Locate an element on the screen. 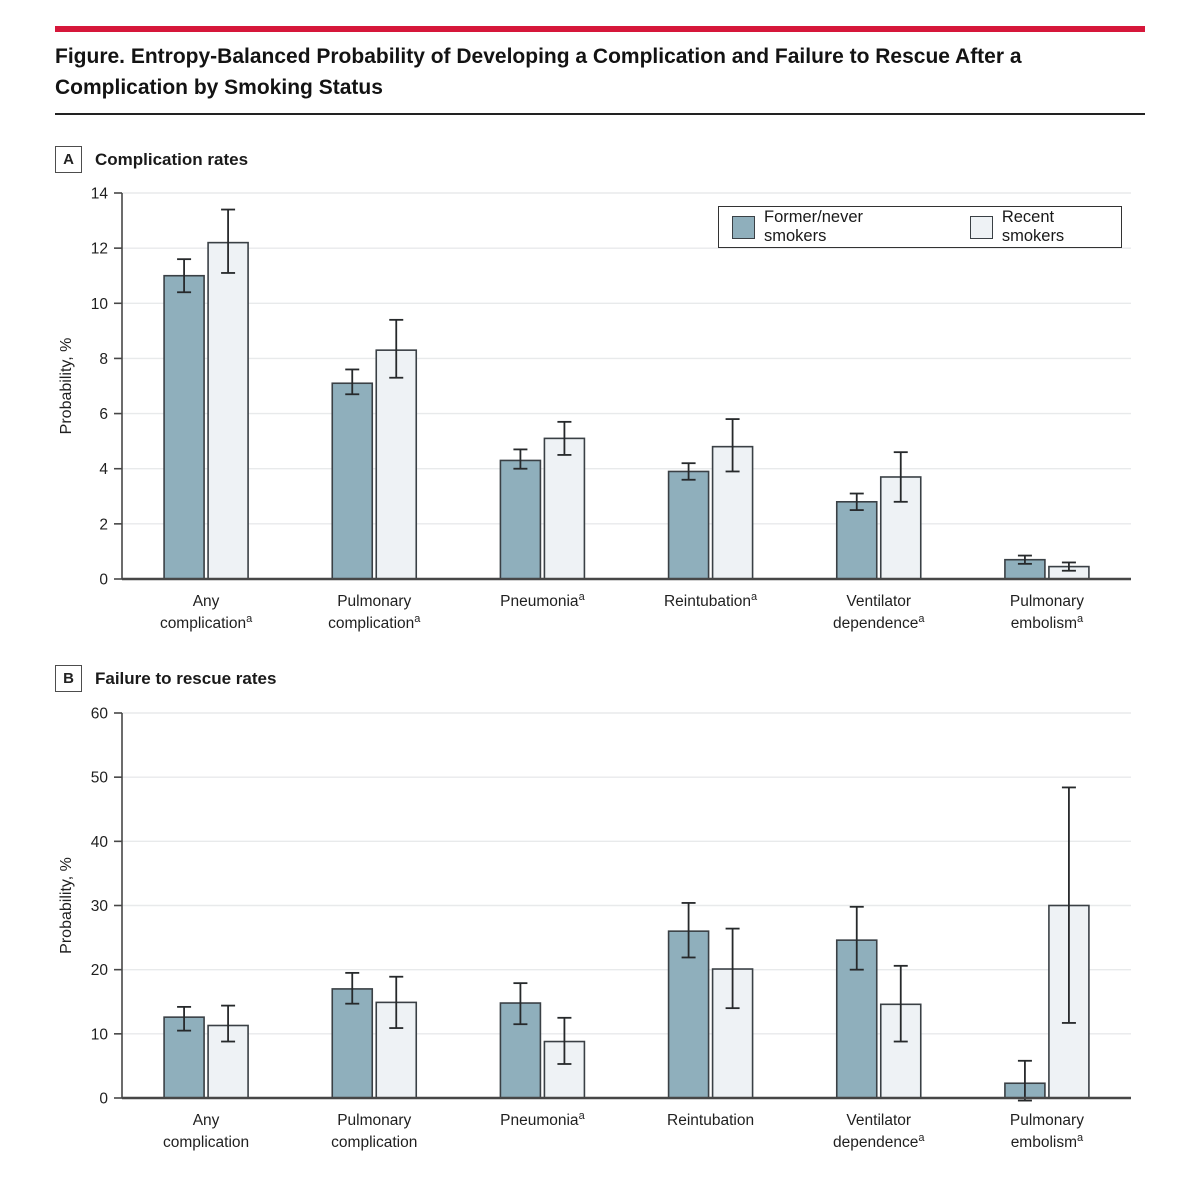 This screenshot has width=1200, height=1193. category-label: Reintubation is located at coordinates (710, 1120).